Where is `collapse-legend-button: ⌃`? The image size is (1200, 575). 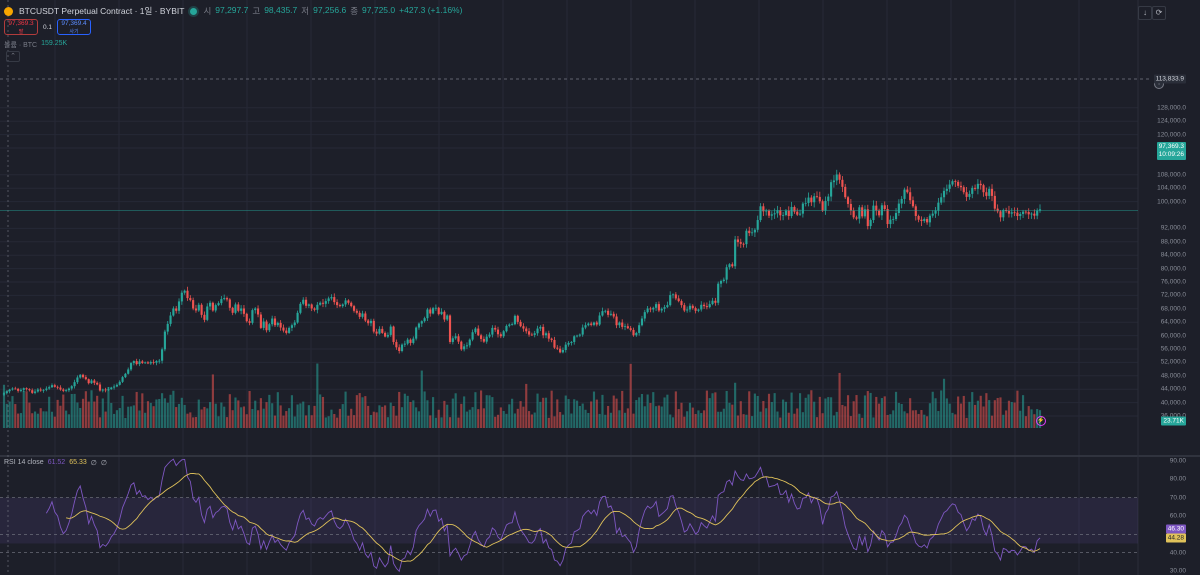 collapse-legend-button: ⌃ is located at coordinates (13, 56).